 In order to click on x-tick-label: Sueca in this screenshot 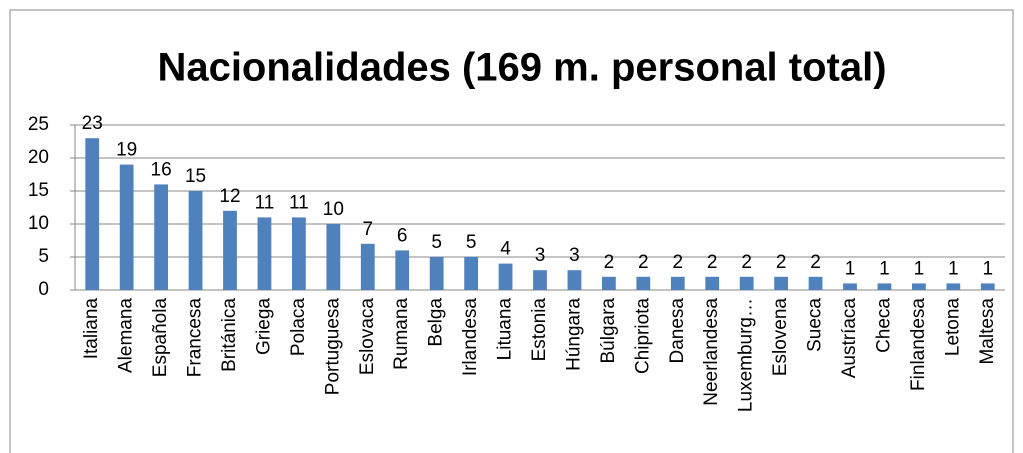, I will do `click(815, 325)`.